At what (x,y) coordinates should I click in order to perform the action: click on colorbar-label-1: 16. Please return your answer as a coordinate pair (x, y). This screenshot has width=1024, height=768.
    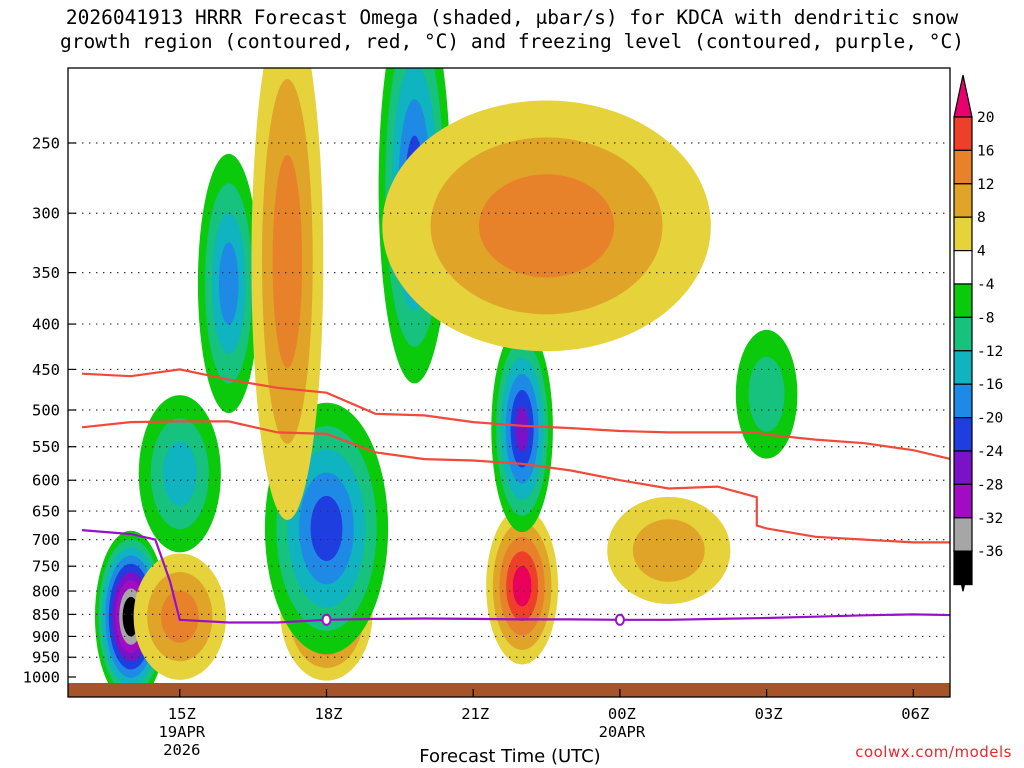
    Looking at the image, I should click on (985, 151).